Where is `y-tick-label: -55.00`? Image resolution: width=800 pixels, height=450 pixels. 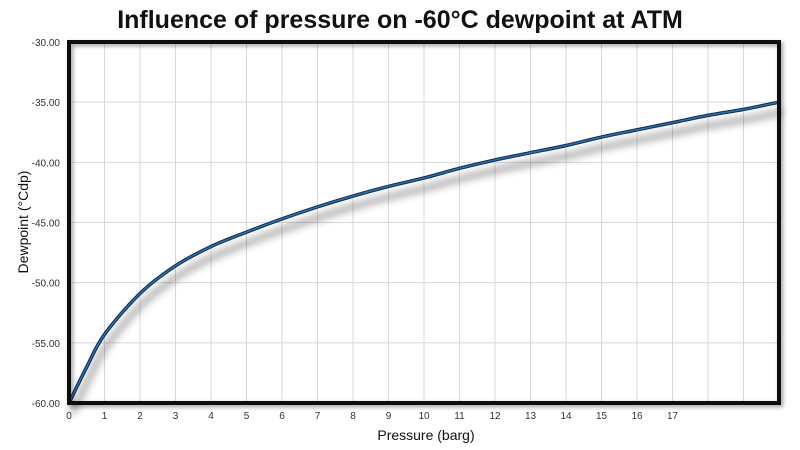 y-tick-label: -55.00 is located at coordinates (46, 344).